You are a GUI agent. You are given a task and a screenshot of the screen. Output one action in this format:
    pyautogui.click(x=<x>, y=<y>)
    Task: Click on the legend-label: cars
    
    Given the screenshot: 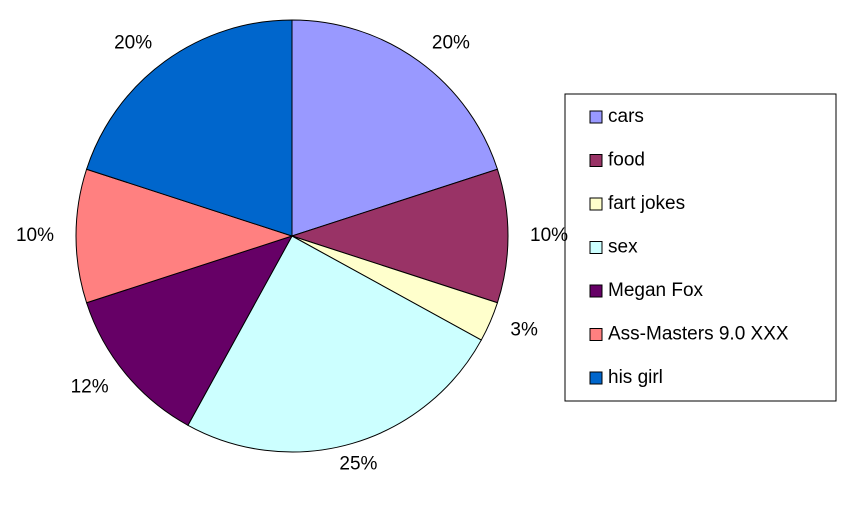 What is the action you would take?
    pyautogui.click(x=626, y=116)
    